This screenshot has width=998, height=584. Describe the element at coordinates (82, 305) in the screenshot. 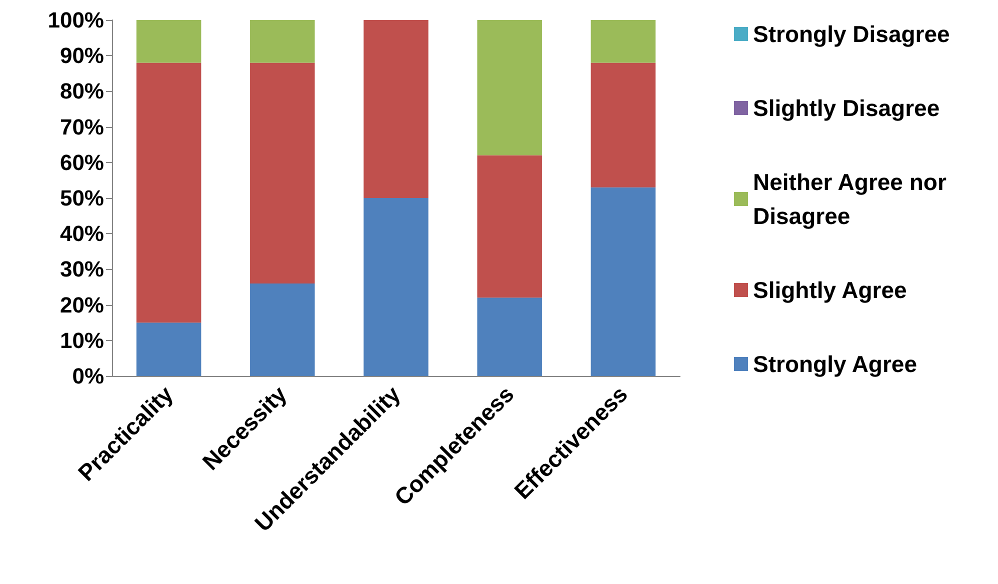

I see `y-tick-label: 20%` at that location.